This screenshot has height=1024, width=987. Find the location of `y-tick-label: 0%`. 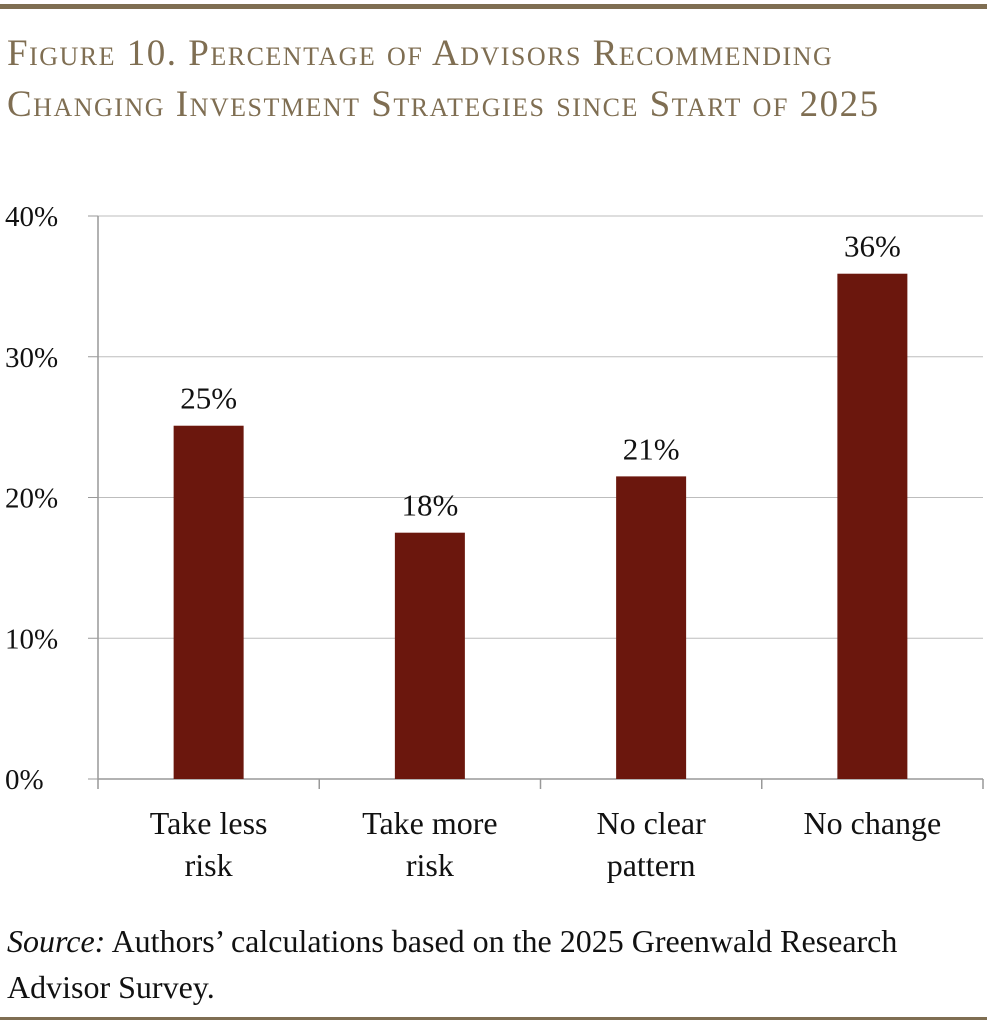

y-tick-label: 0% is located at coordinates (24, 780).